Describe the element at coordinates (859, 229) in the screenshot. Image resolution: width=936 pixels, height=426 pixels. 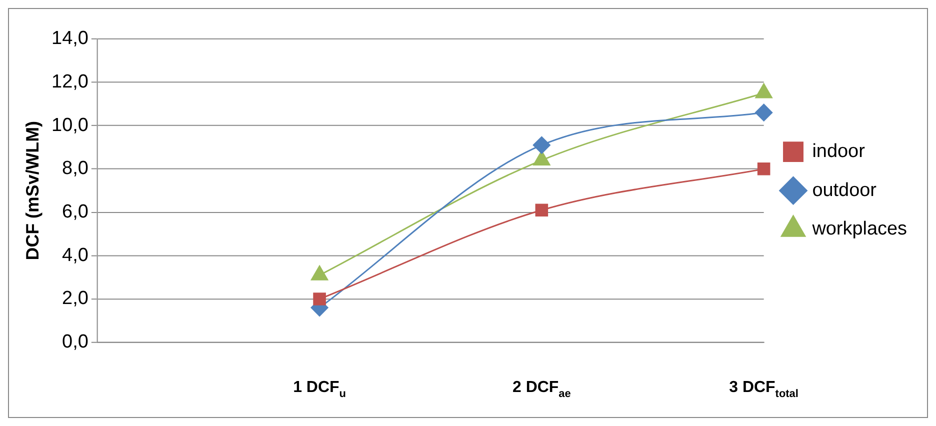
I see `legend-label: workplaces` at that location.